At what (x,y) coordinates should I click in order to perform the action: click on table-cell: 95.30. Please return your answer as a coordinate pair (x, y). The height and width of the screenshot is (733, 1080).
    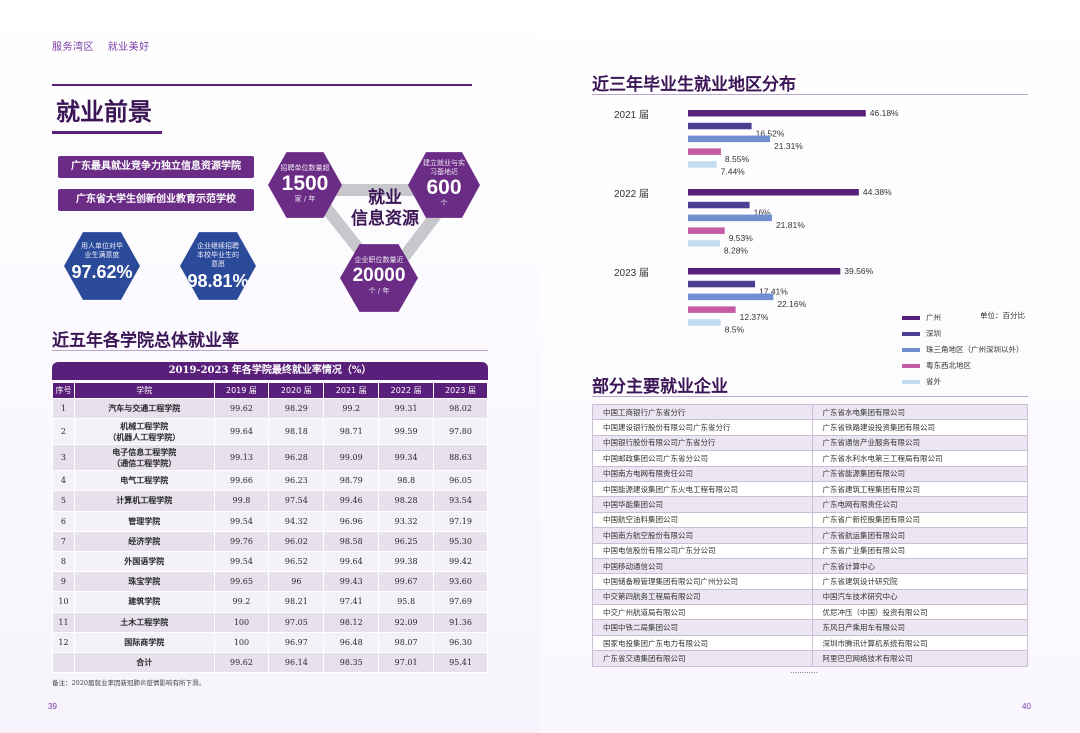
    Looking at the image, I should click on (460, 541).